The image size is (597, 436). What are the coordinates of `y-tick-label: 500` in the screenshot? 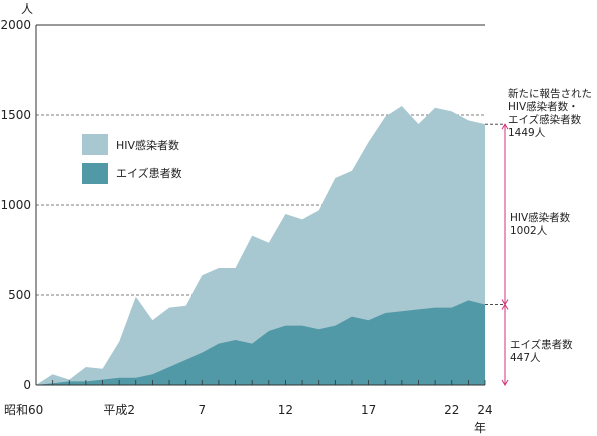 It's located at (19, 295).